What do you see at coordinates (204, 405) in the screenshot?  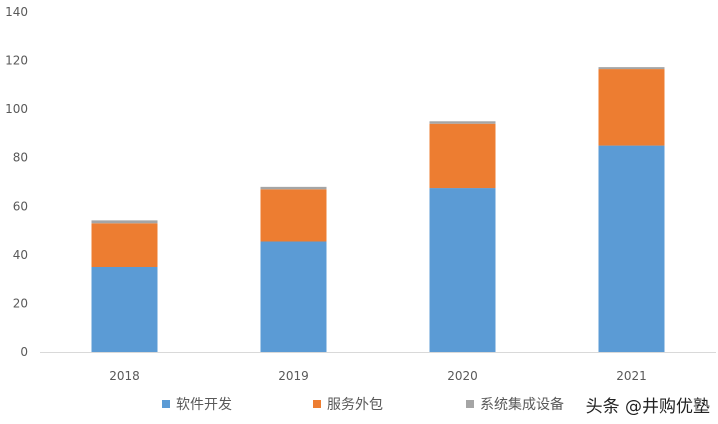 I see `legend-label: 软件开发` at bounding box center [204, 405].